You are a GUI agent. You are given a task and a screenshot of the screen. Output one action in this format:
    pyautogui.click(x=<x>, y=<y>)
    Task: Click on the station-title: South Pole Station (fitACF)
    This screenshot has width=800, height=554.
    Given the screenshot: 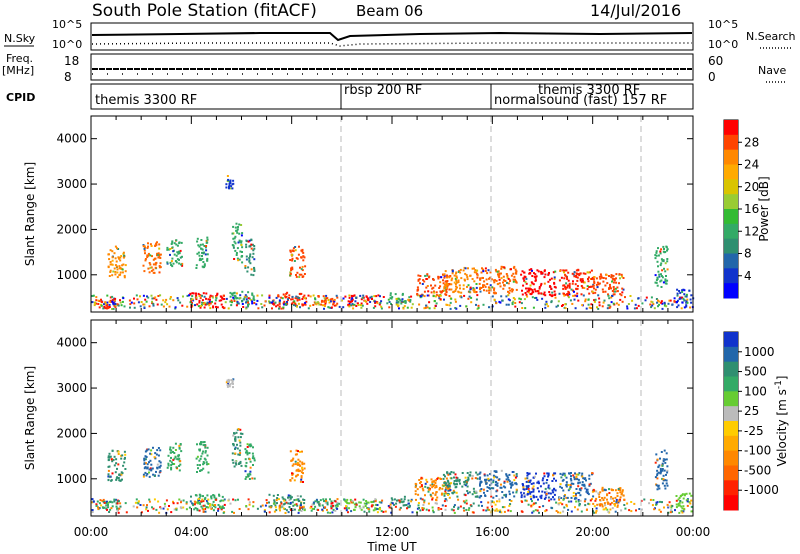 What is the action you would take?
    pyautogui.click(x=204, y=11)
    